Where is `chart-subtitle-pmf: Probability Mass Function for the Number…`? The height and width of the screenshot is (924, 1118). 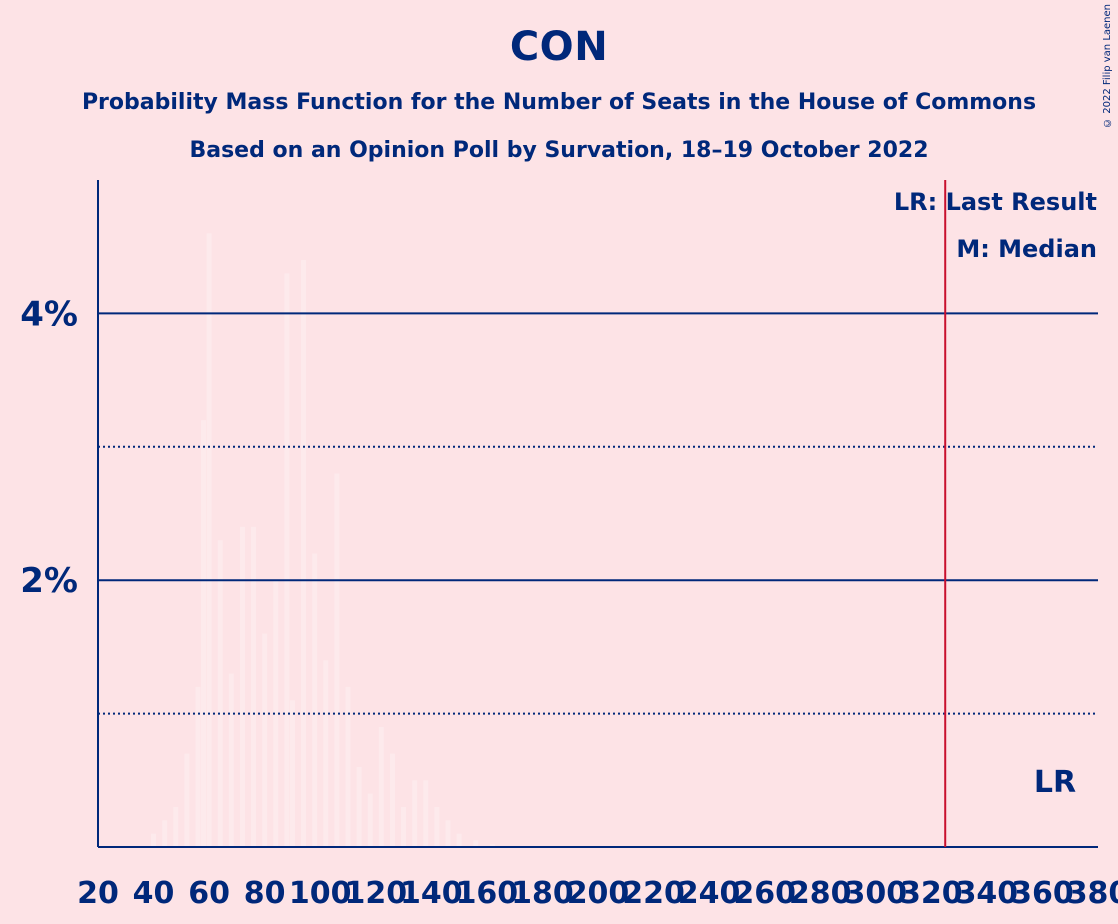
chart-subtitle-pmf: Probability Mass Function for the Number… is located at coordinates (559, 102).